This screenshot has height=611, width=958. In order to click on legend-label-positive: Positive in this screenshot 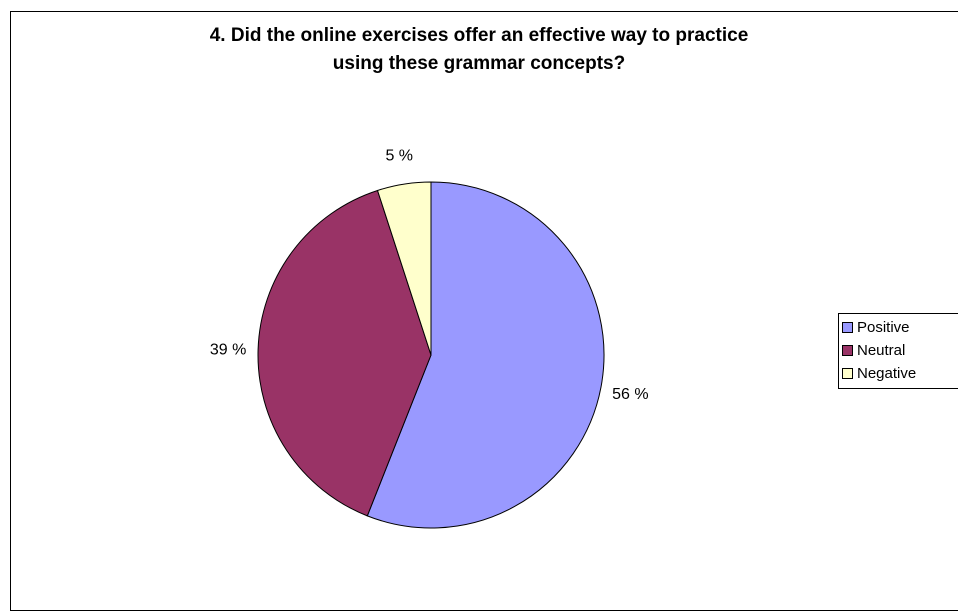, I will do `click(883, 327)`.